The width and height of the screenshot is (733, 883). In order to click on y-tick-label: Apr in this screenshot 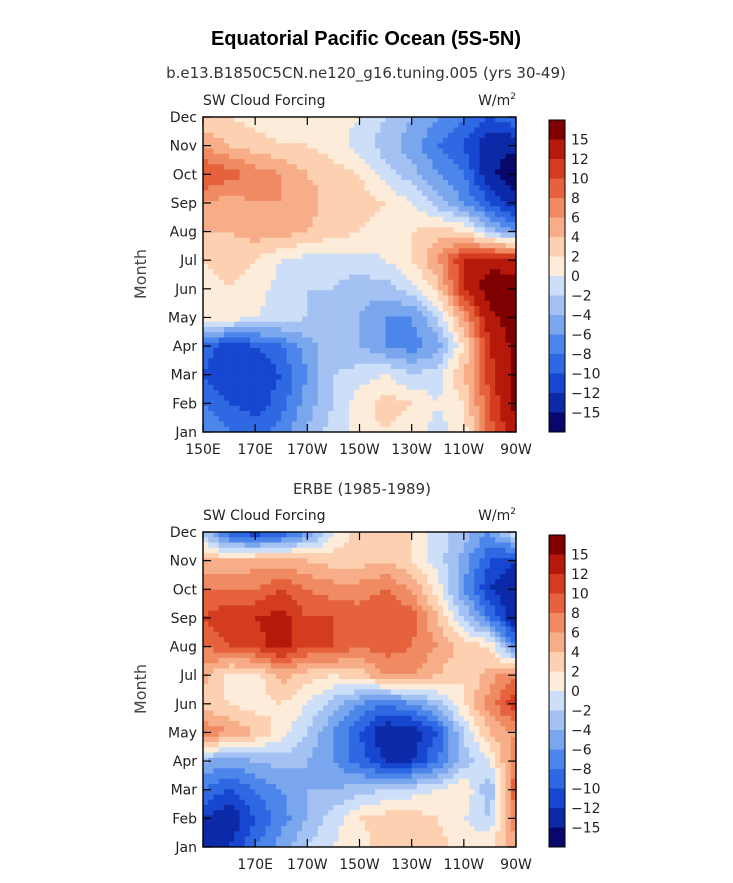, I will do `click(185, 347)`.